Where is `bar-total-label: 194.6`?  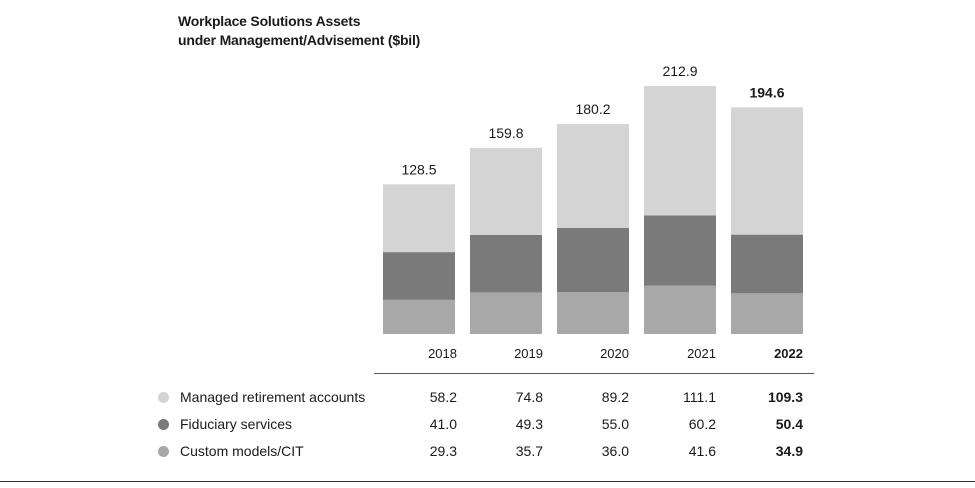 bar-total-label: 194.6 is located at coordinates (766, 92).